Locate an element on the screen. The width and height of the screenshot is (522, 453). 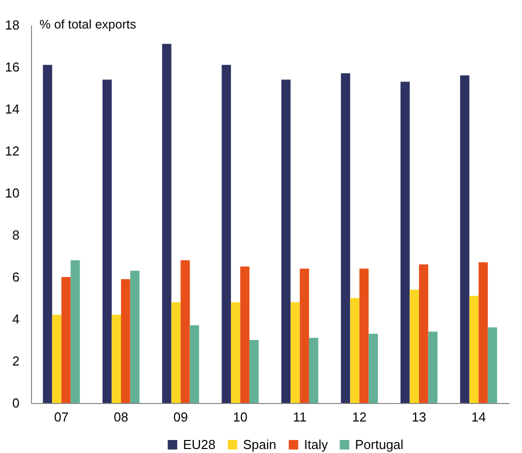
x-tick-label: 11 is located at coordinates (300, 417).